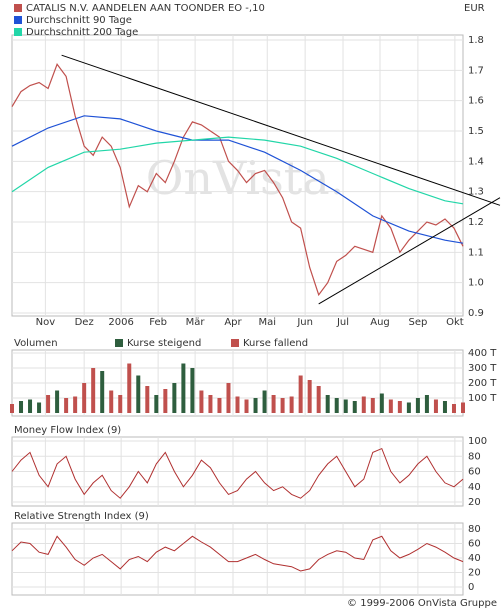  I want to click on x-tick-label: Jun, so click(304, 322).